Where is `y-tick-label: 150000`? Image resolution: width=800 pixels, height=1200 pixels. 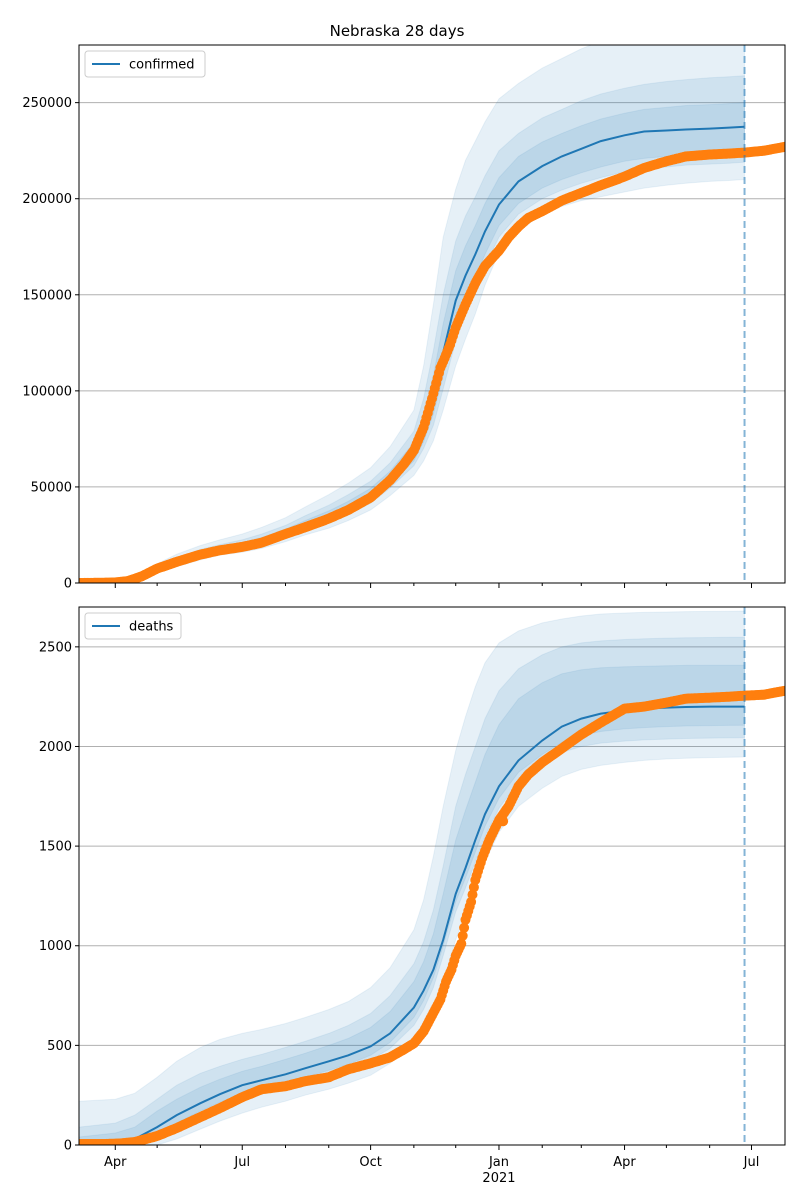
y-tick-label: 150000 is located at coordinates (47, 295).